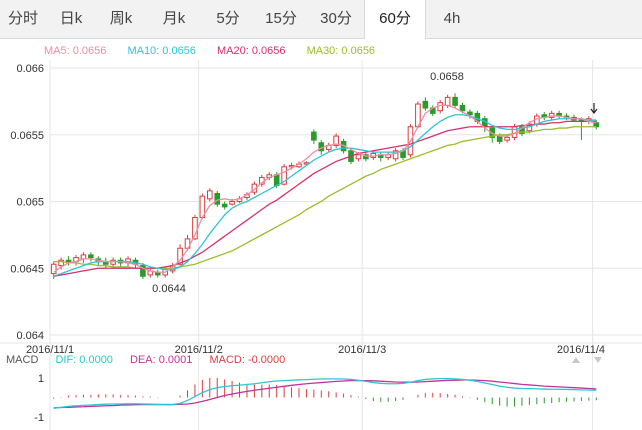 This screenshot has width=642, height=430. What do you see at coordinates (174, 18) in the screenshot?
I see `tab-3: 月k` at bounding box center [174, 18].